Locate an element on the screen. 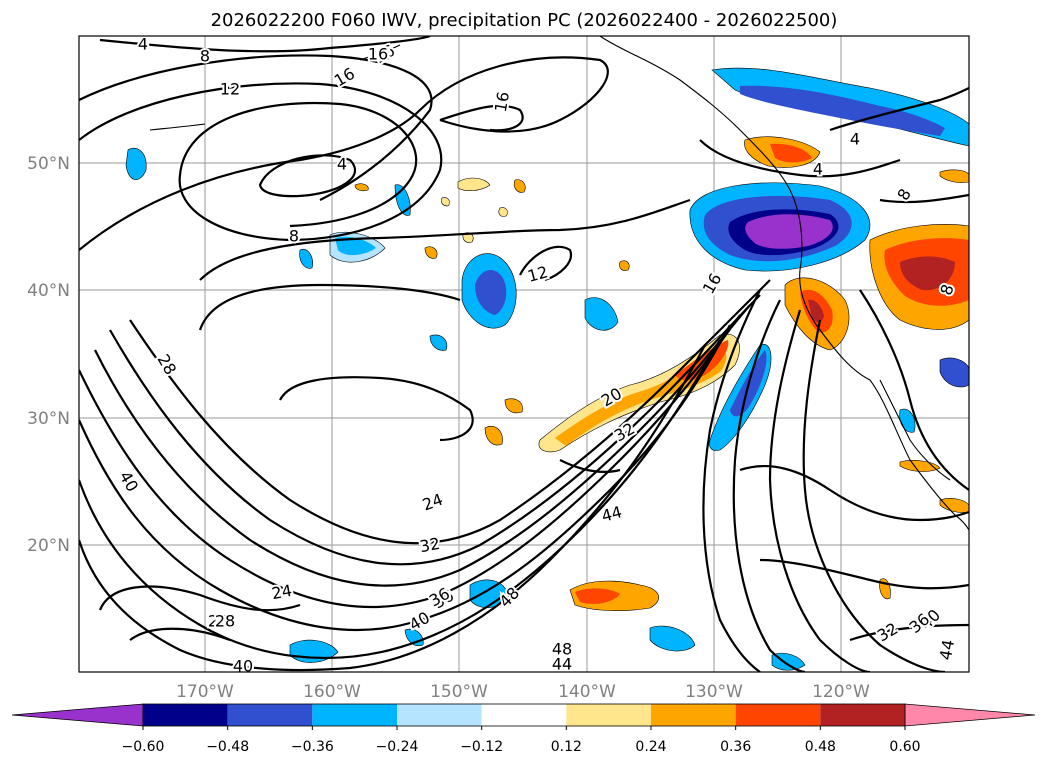 The image size is (1047, 765). colorbar-tick-label: −0.24 is located at coordinates (397, 747).